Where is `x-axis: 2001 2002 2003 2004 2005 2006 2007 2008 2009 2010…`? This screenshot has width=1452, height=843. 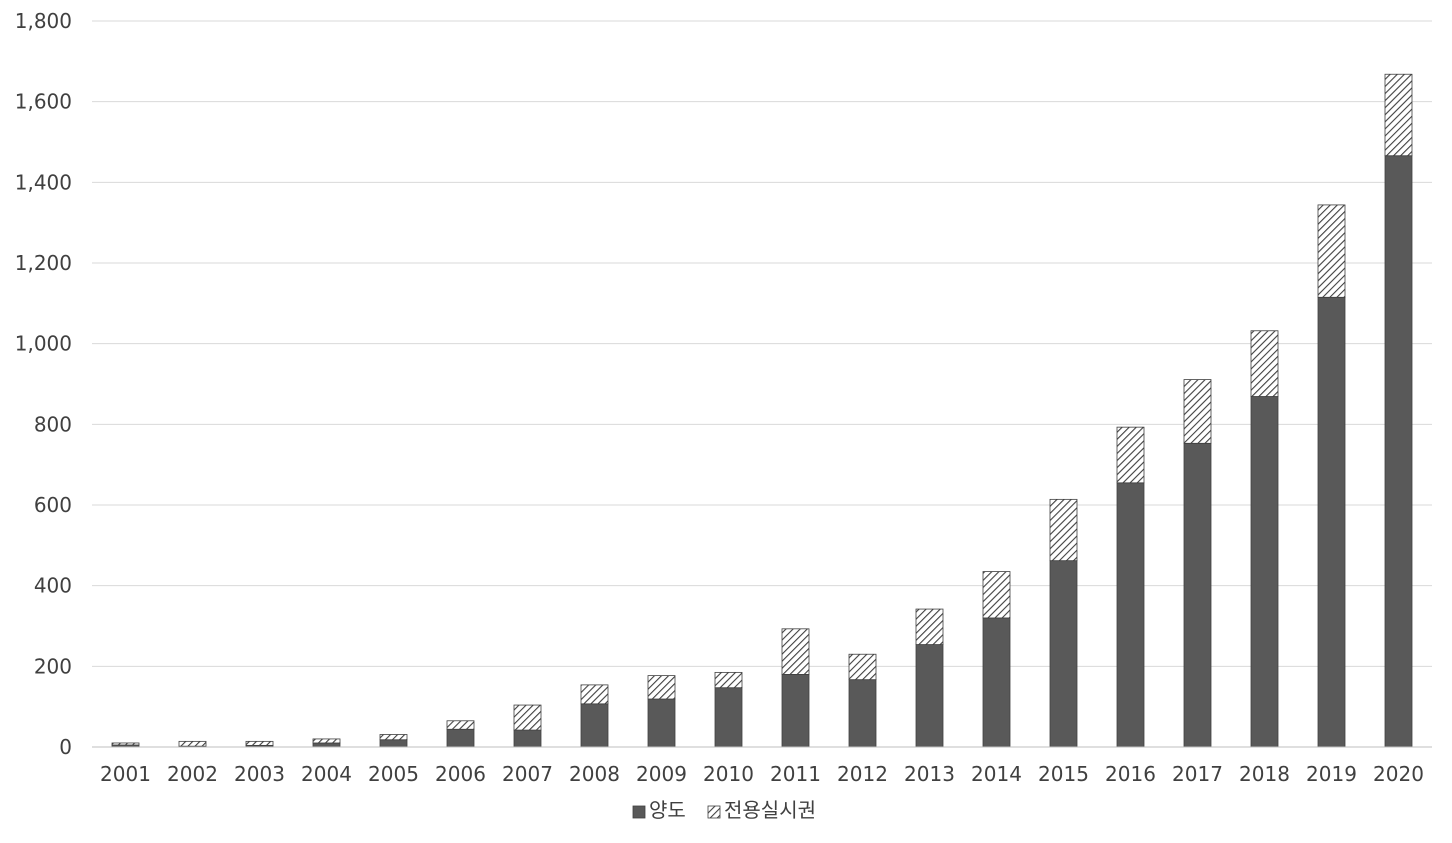
x-axis: 2001 2002 2003 2004 2005 2006 2007 2008 2009 2010… is located at coordinates (762, 766).